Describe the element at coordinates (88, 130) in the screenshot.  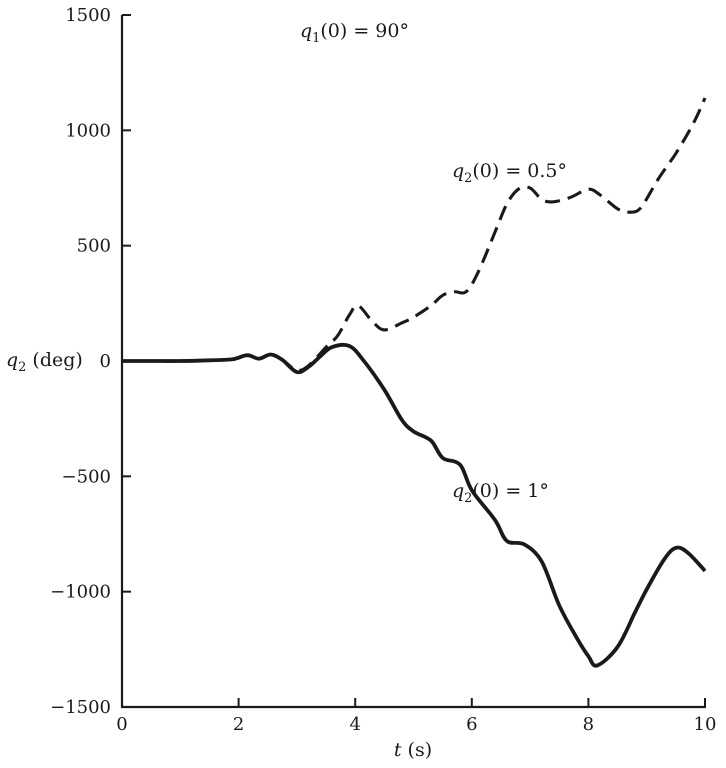
I see `y-tick-label: 1000` at that location.